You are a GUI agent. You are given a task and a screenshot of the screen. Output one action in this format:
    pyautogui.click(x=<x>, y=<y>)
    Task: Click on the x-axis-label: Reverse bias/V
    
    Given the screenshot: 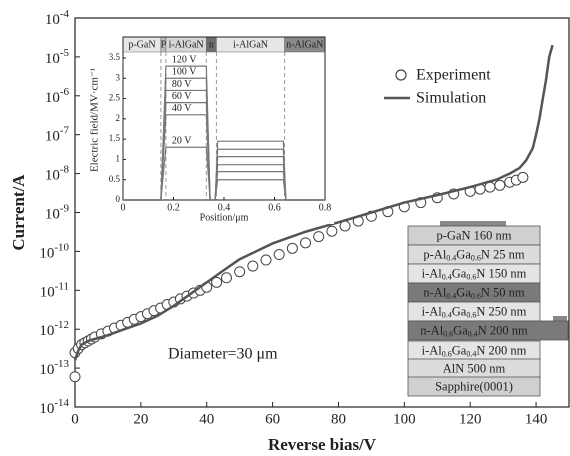 What is the action you would take?
    pyautogui.click(x=322, y=444)
    